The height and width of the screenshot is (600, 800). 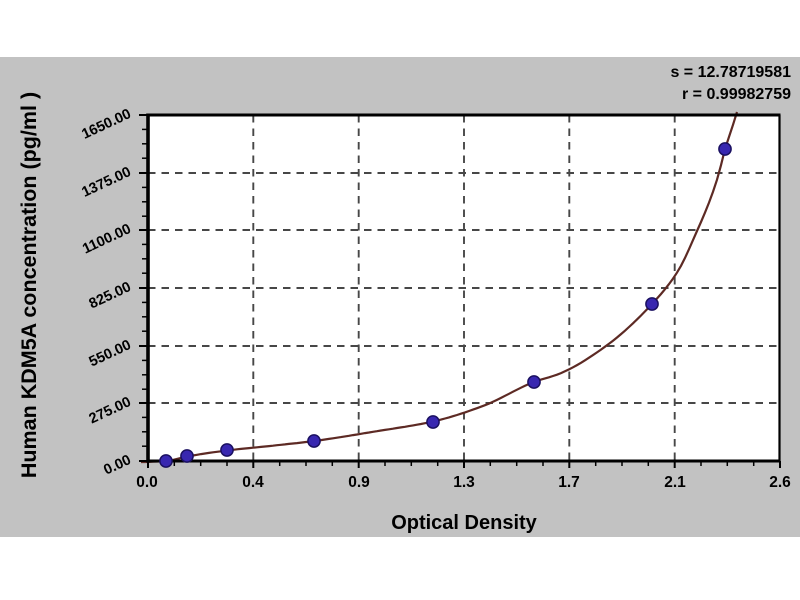 What do you see at coordinates (675, 482) in the screenshot?
I see `svg-text: 2.1` at bounding box center [675, 482].